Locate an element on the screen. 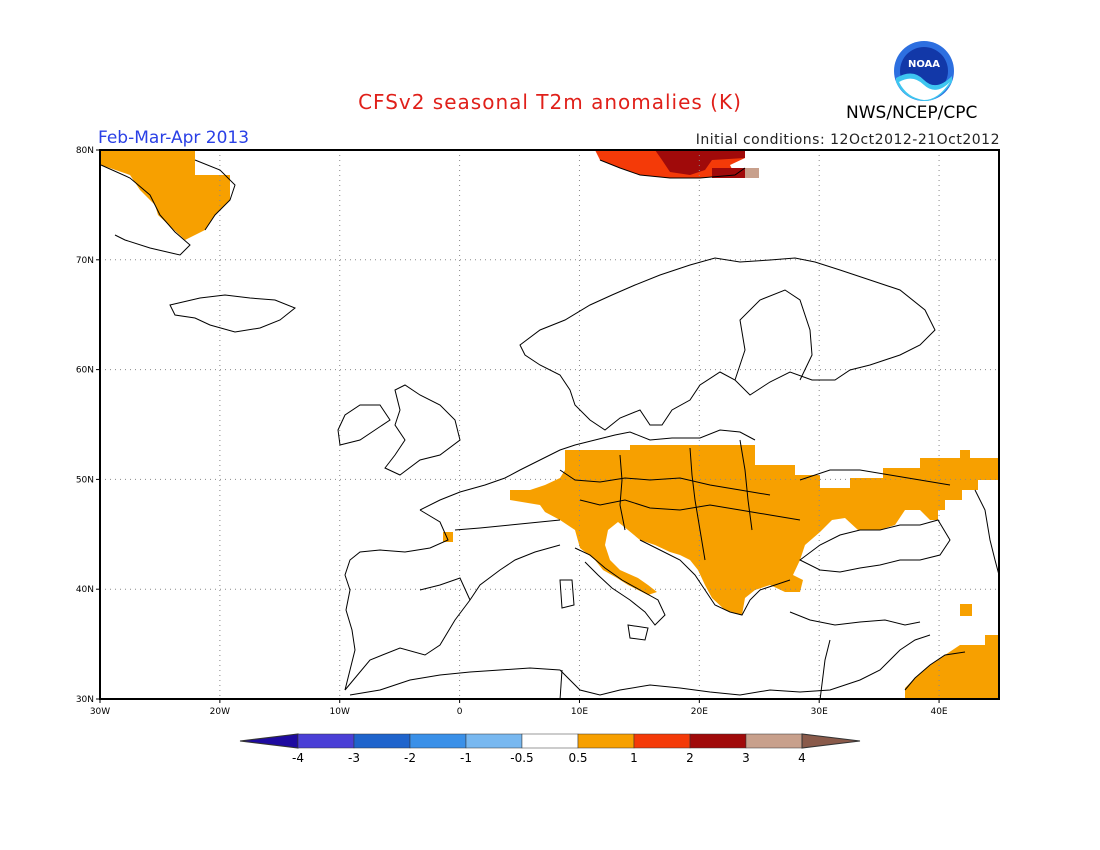  colorbar-bin-low is located at coordinates (269, 741).